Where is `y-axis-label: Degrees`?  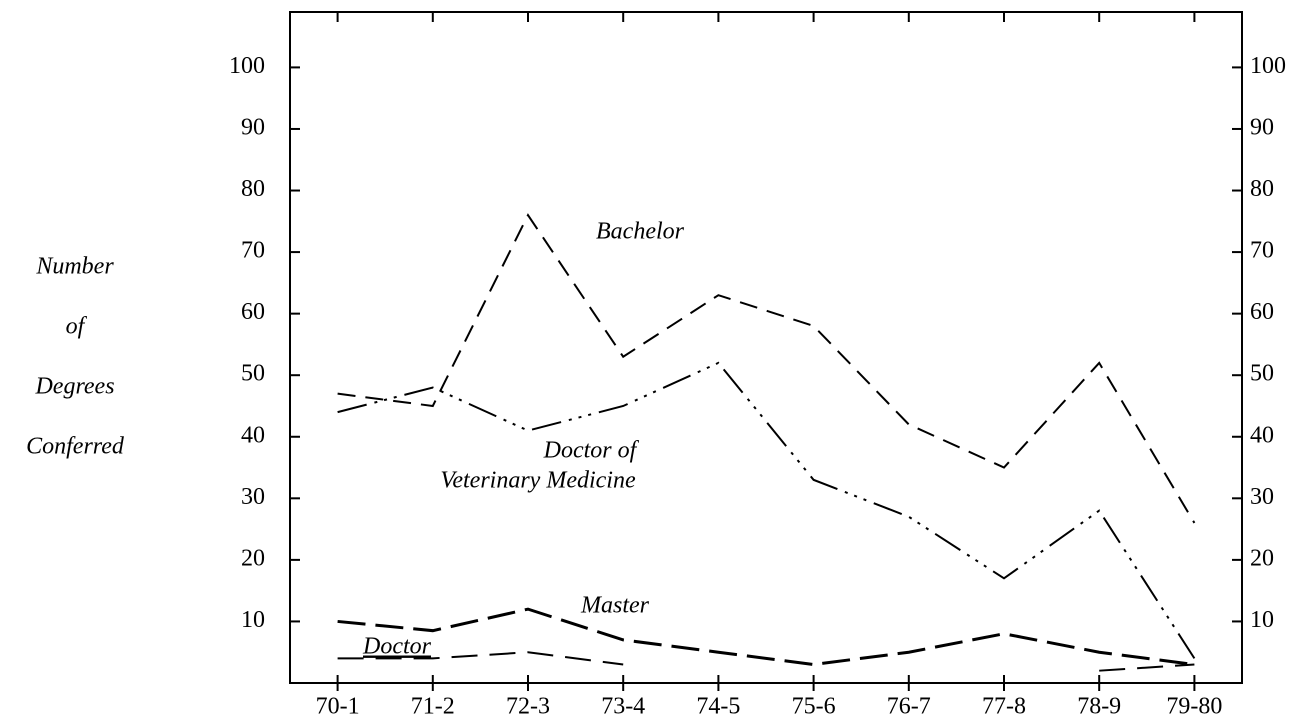 y-axis-label: Degrees is located at coordinates (74, 387).